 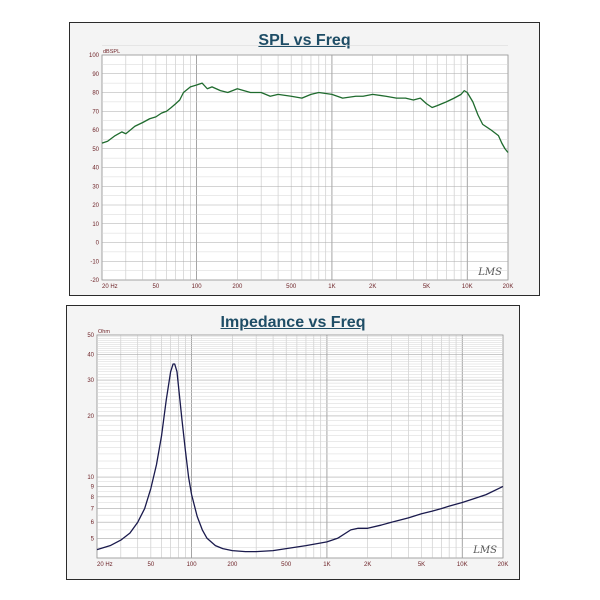 What do you see at coordinates (110, 287) in the screenshot?
I see `spl-x-tick-label: 20 Hz` at bounding box center [110, 287].